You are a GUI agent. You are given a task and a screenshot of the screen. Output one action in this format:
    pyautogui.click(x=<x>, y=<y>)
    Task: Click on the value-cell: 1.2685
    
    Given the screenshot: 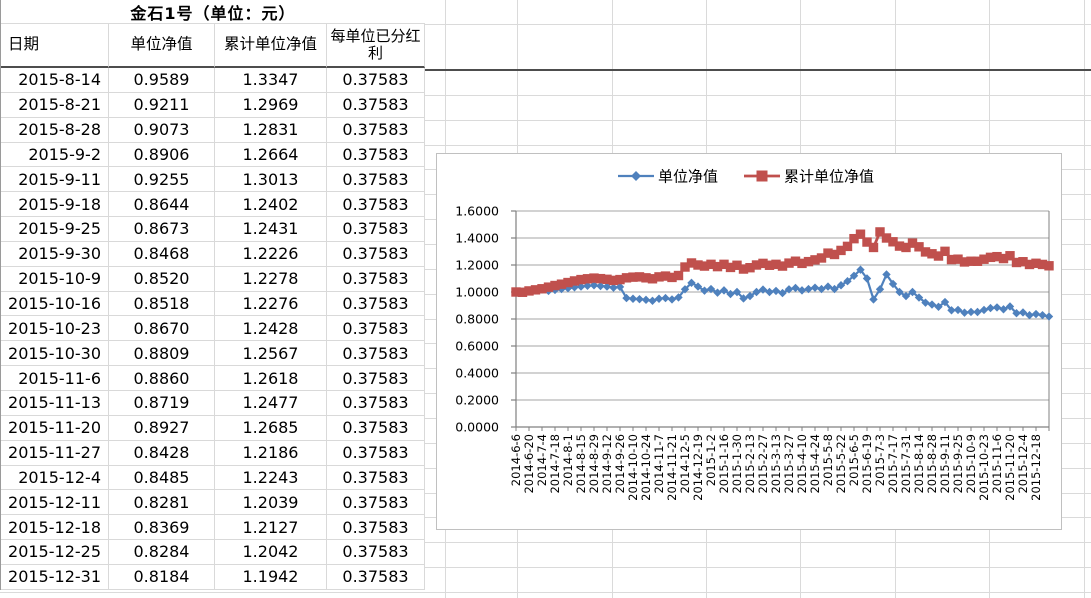 What is the action you would take?
    pyautogui.click(x=271, y=428)
    